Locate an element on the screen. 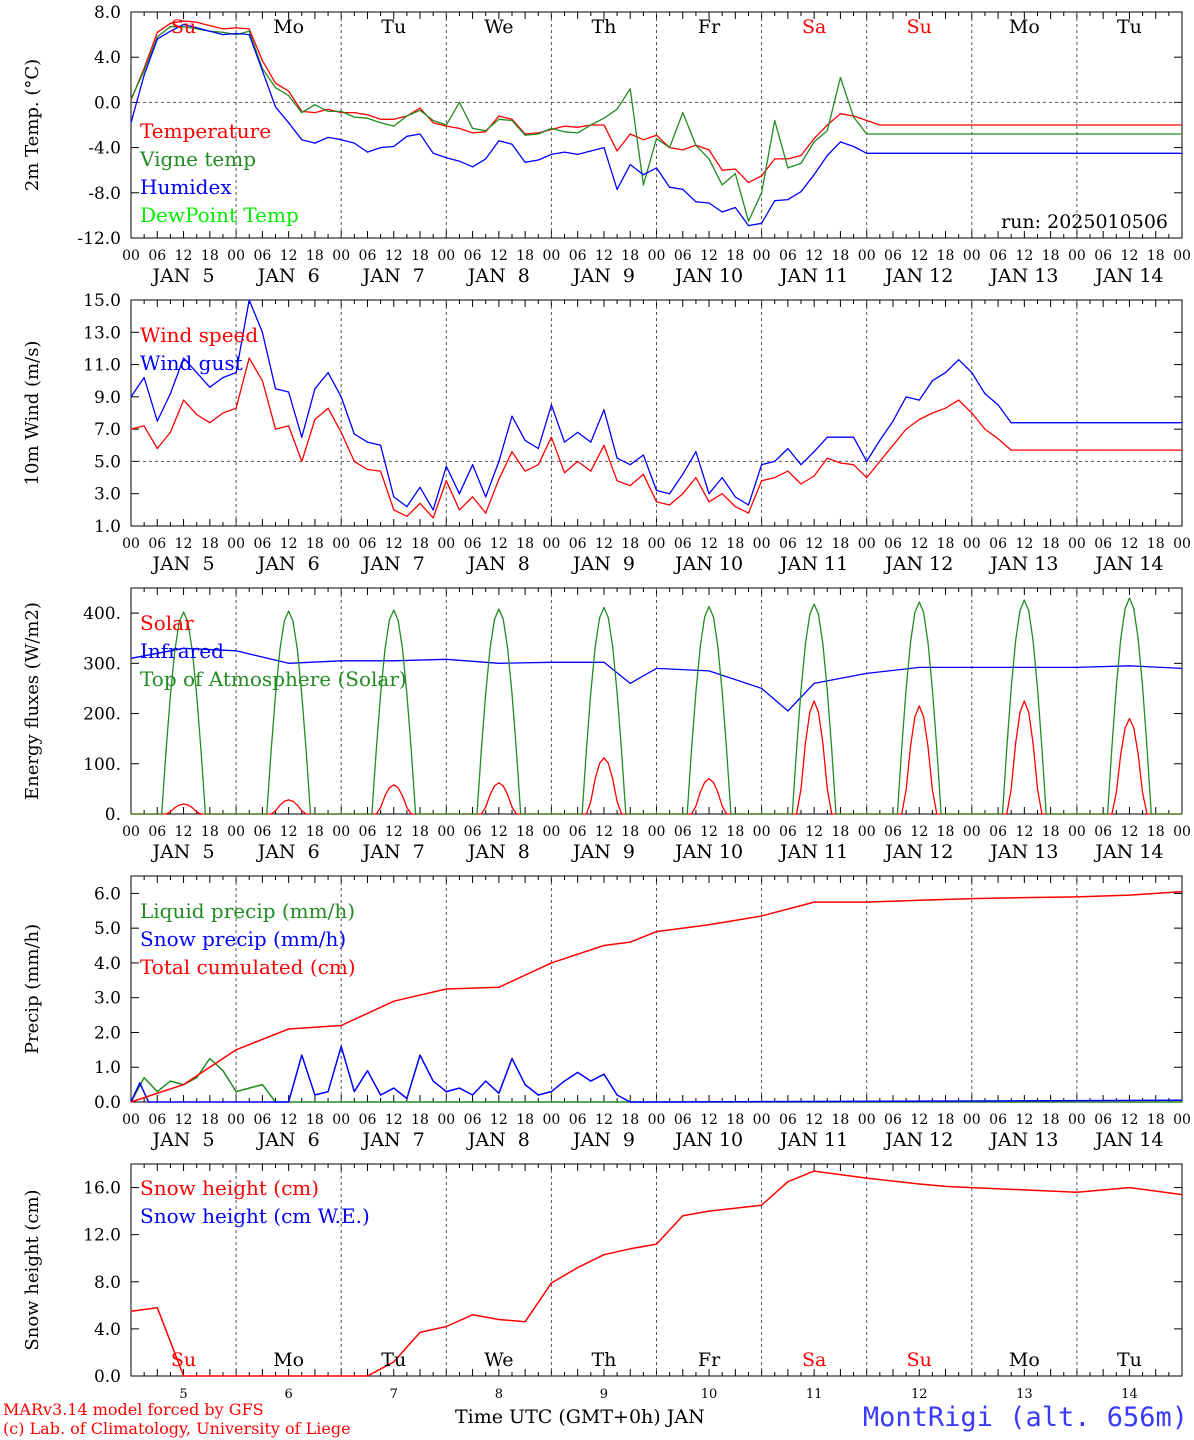 The width and height of the screenshot is (1194, 1440). bottom-day-number-8: 13 is located at coordinates (1024, 1394).